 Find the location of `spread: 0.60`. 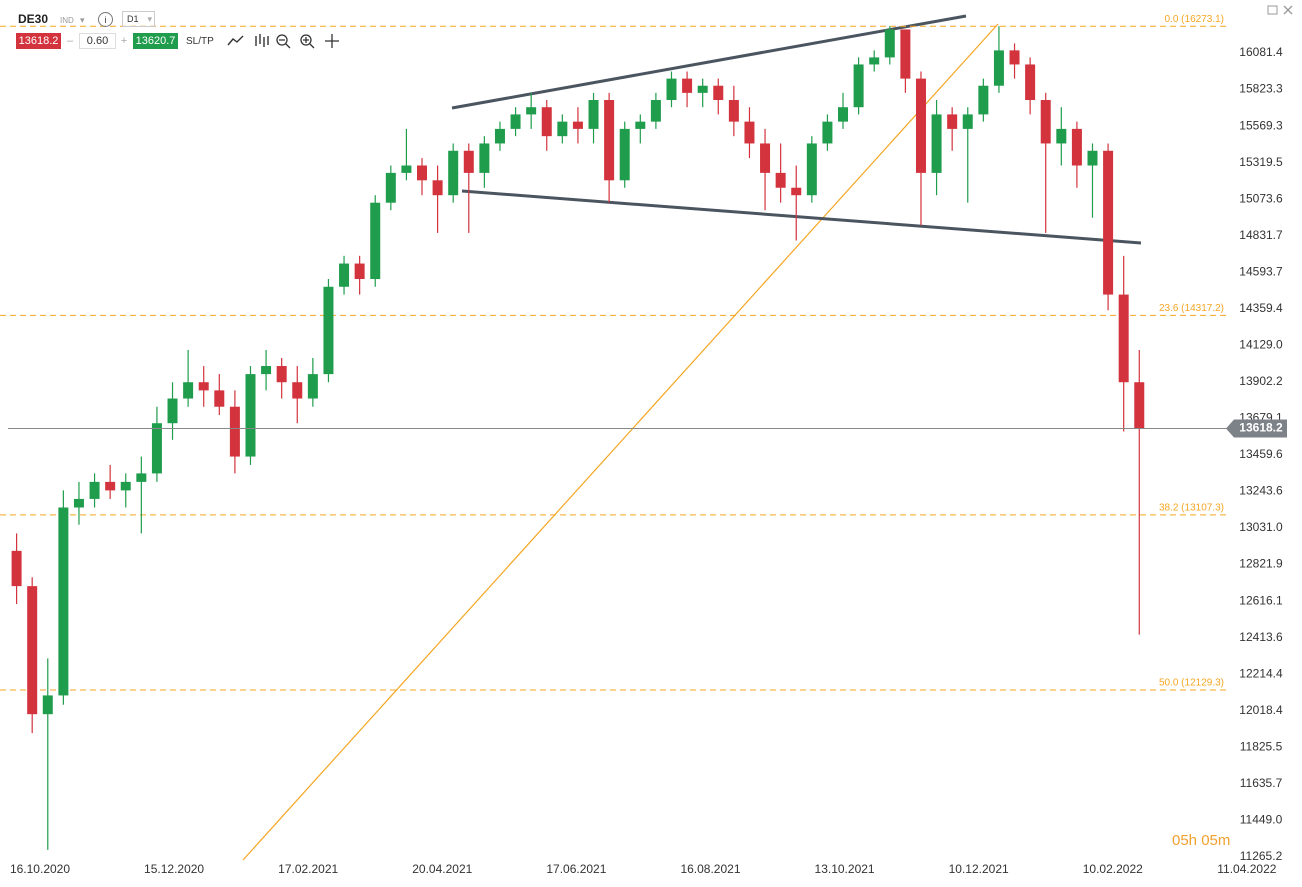

spread: 0.60 is located at coordinates (97, 41).